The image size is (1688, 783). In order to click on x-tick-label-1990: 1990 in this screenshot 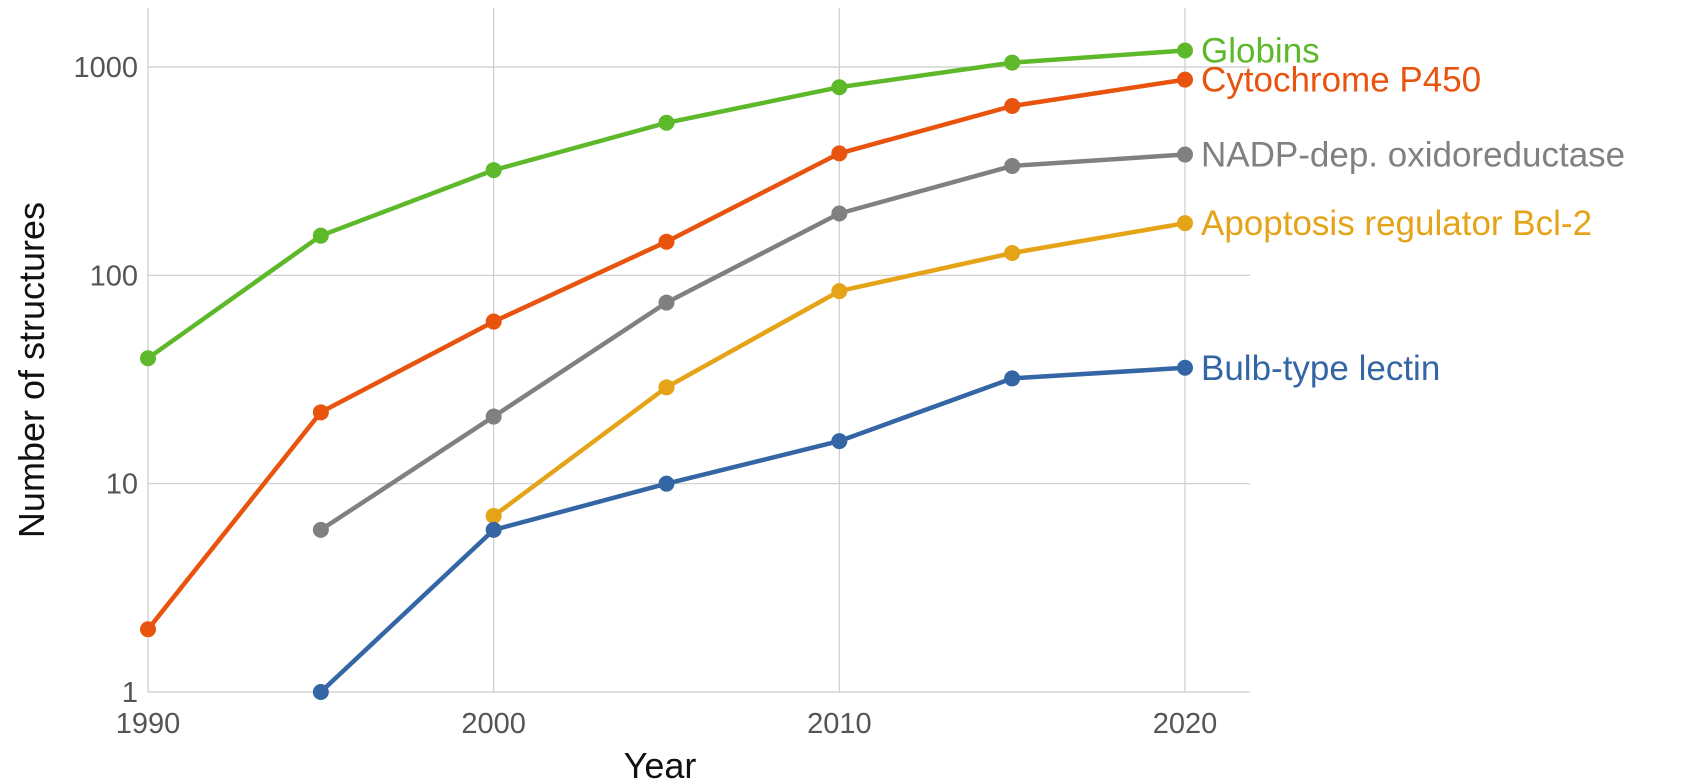, I will do `click(148, 724)`.